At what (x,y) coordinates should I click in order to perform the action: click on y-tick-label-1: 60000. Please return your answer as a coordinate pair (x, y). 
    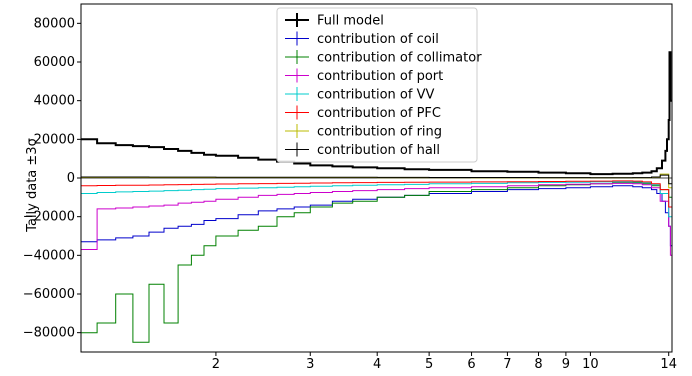
    Looking at the image, I should click on (54, 62).